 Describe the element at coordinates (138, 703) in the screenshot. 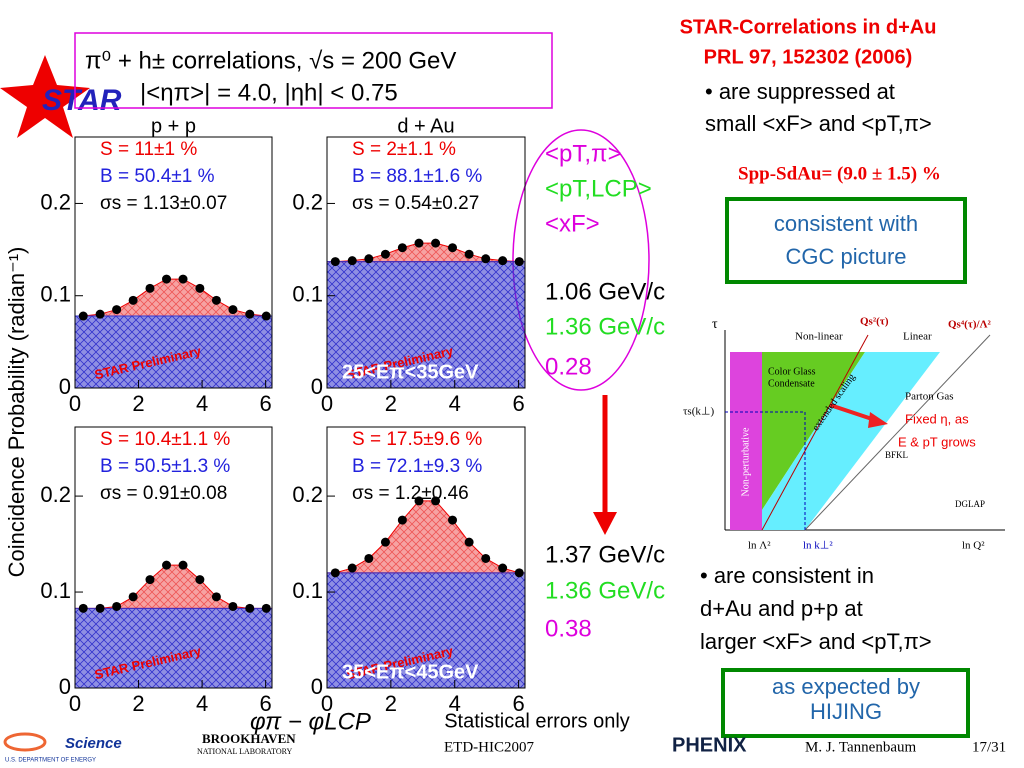

I see `x-tick-label: 2` at that location.